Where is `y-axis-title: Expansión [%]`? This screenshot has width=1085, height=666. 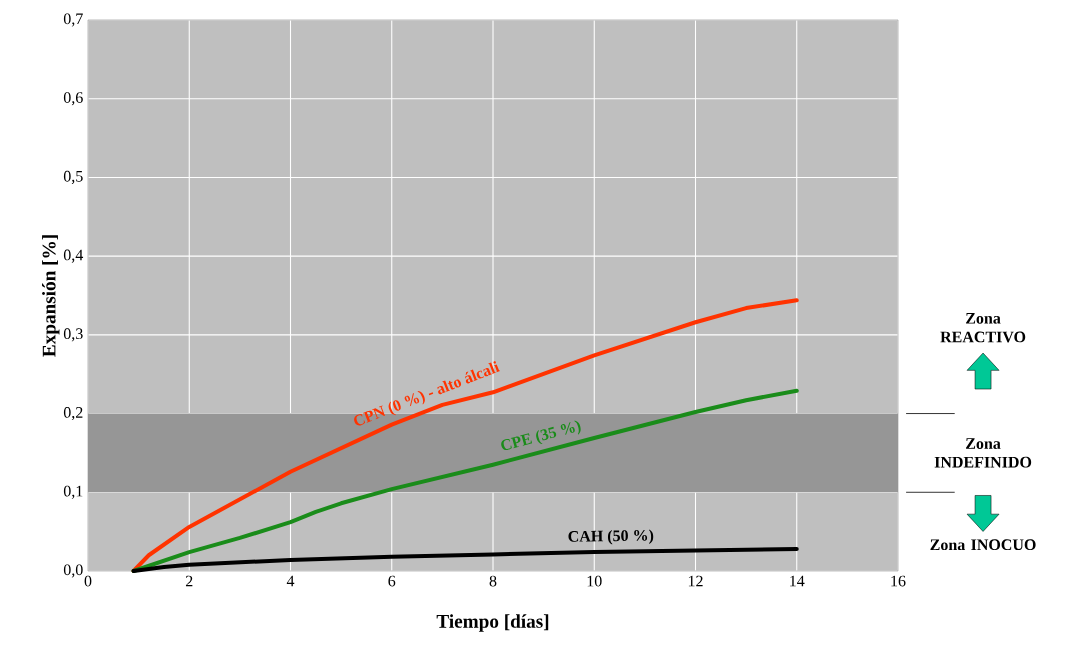
y-axis-title: Expansión [%] is located at coordinates (51, 296).